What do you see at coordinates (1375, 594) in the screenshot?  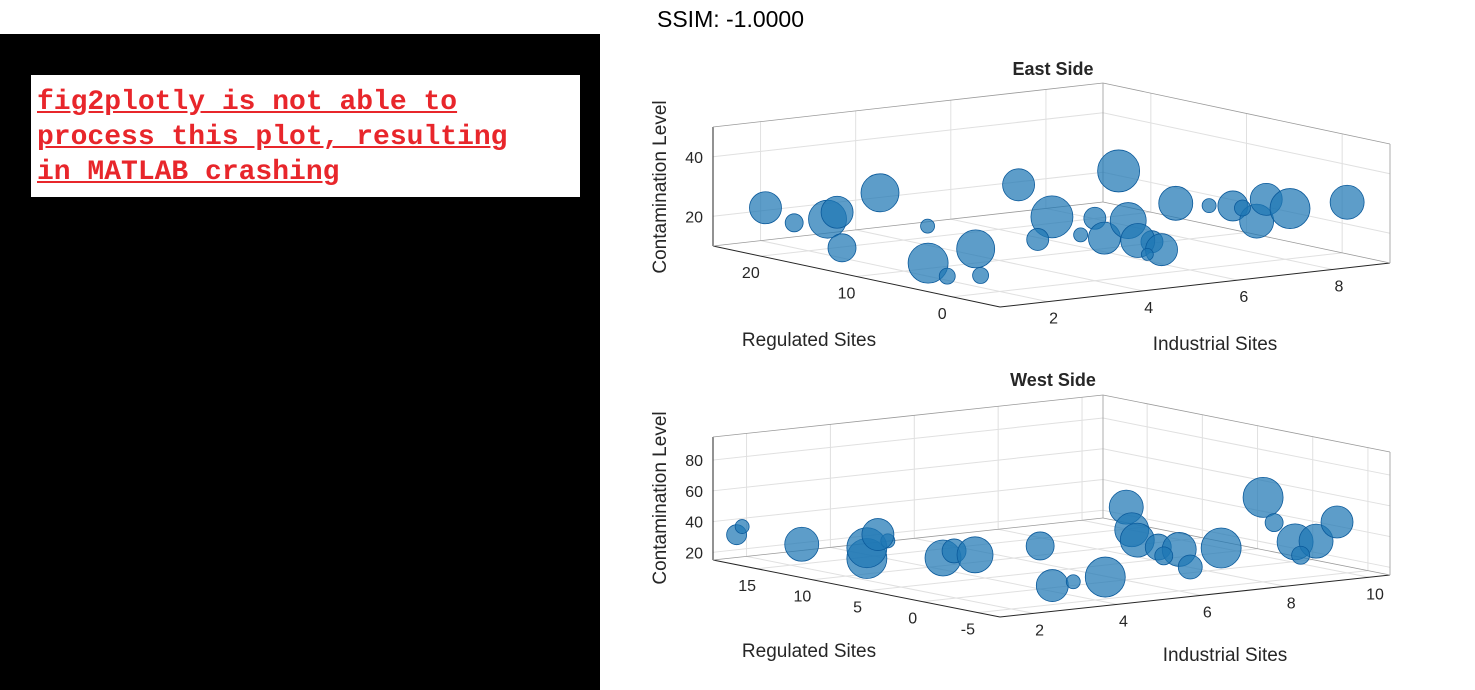 I see `x-tick-label: 10` at bounding box center [1375, 594].